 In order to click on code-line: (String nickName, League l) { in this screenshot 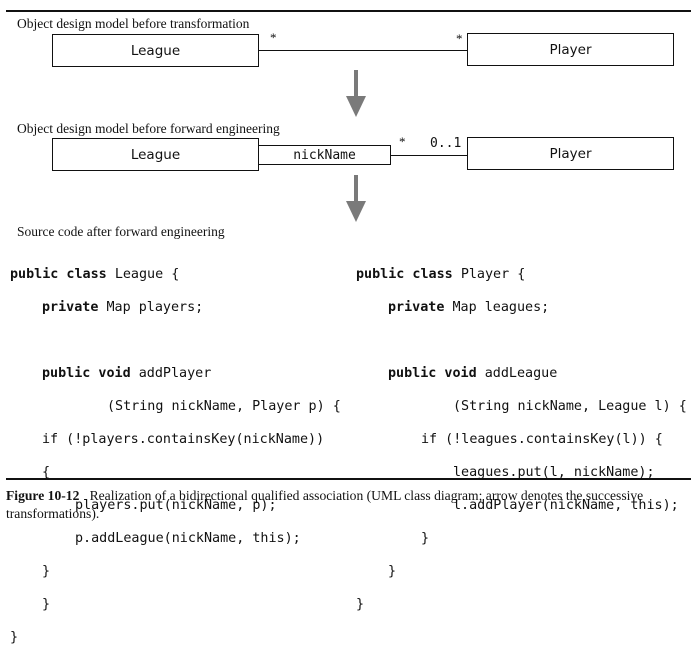, I will do `click(570, 406)`.